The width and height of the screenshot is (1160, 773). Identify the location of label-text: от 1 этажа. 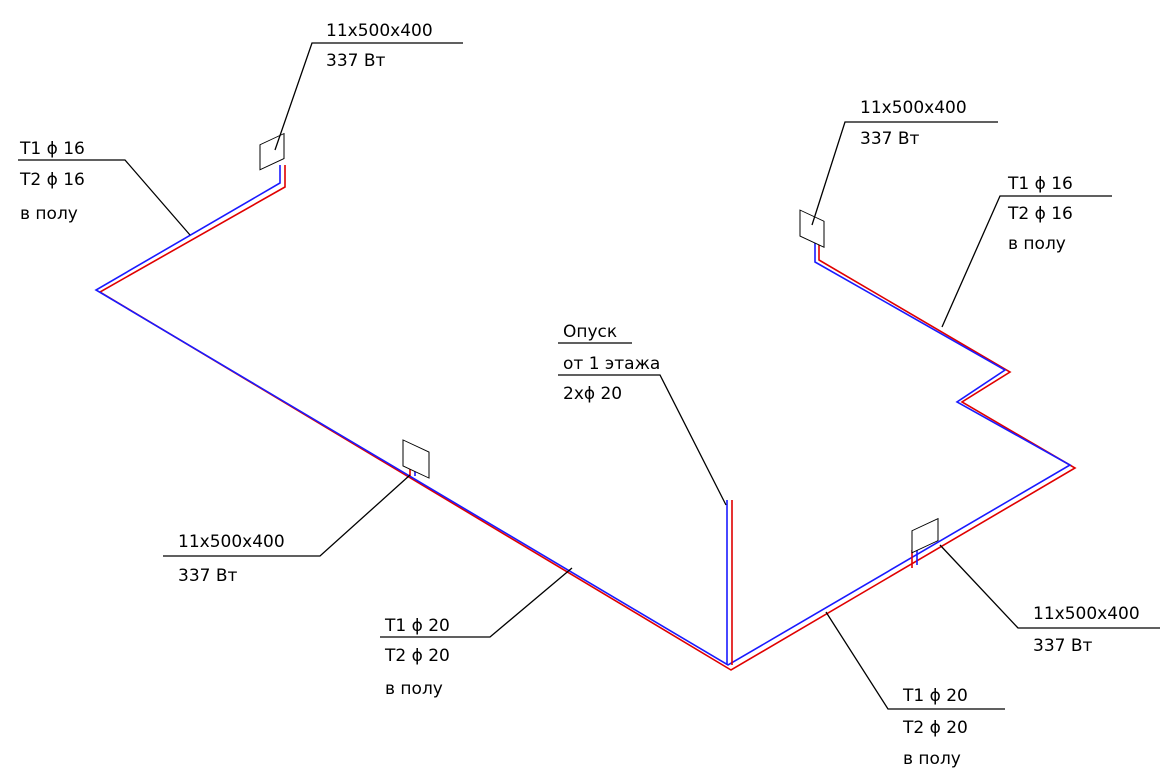
(611, 364).